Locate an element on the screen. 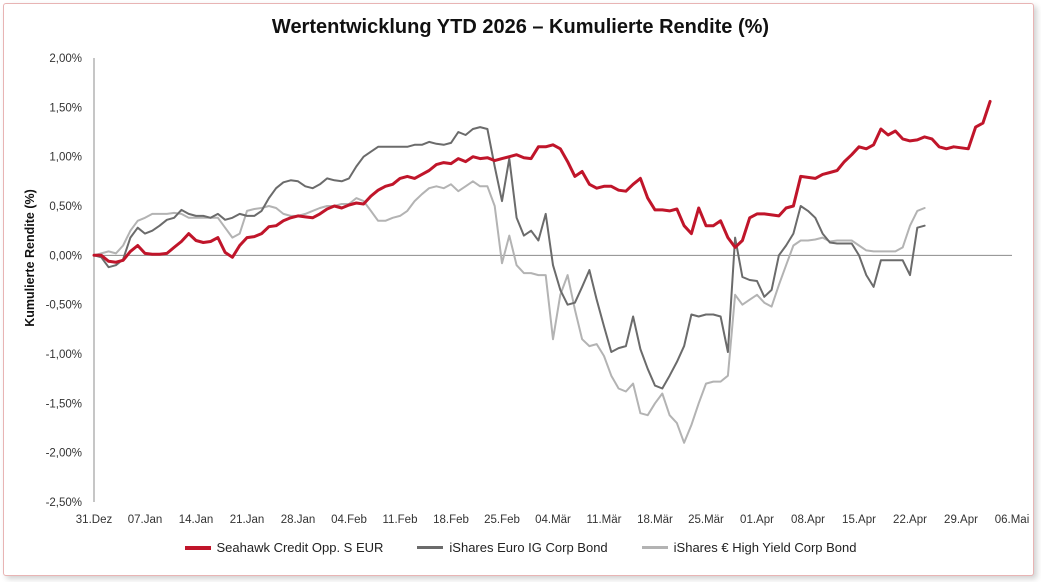  y-axis-label: Kumulierte Rendite (%) is located at coordinates (30, 258).